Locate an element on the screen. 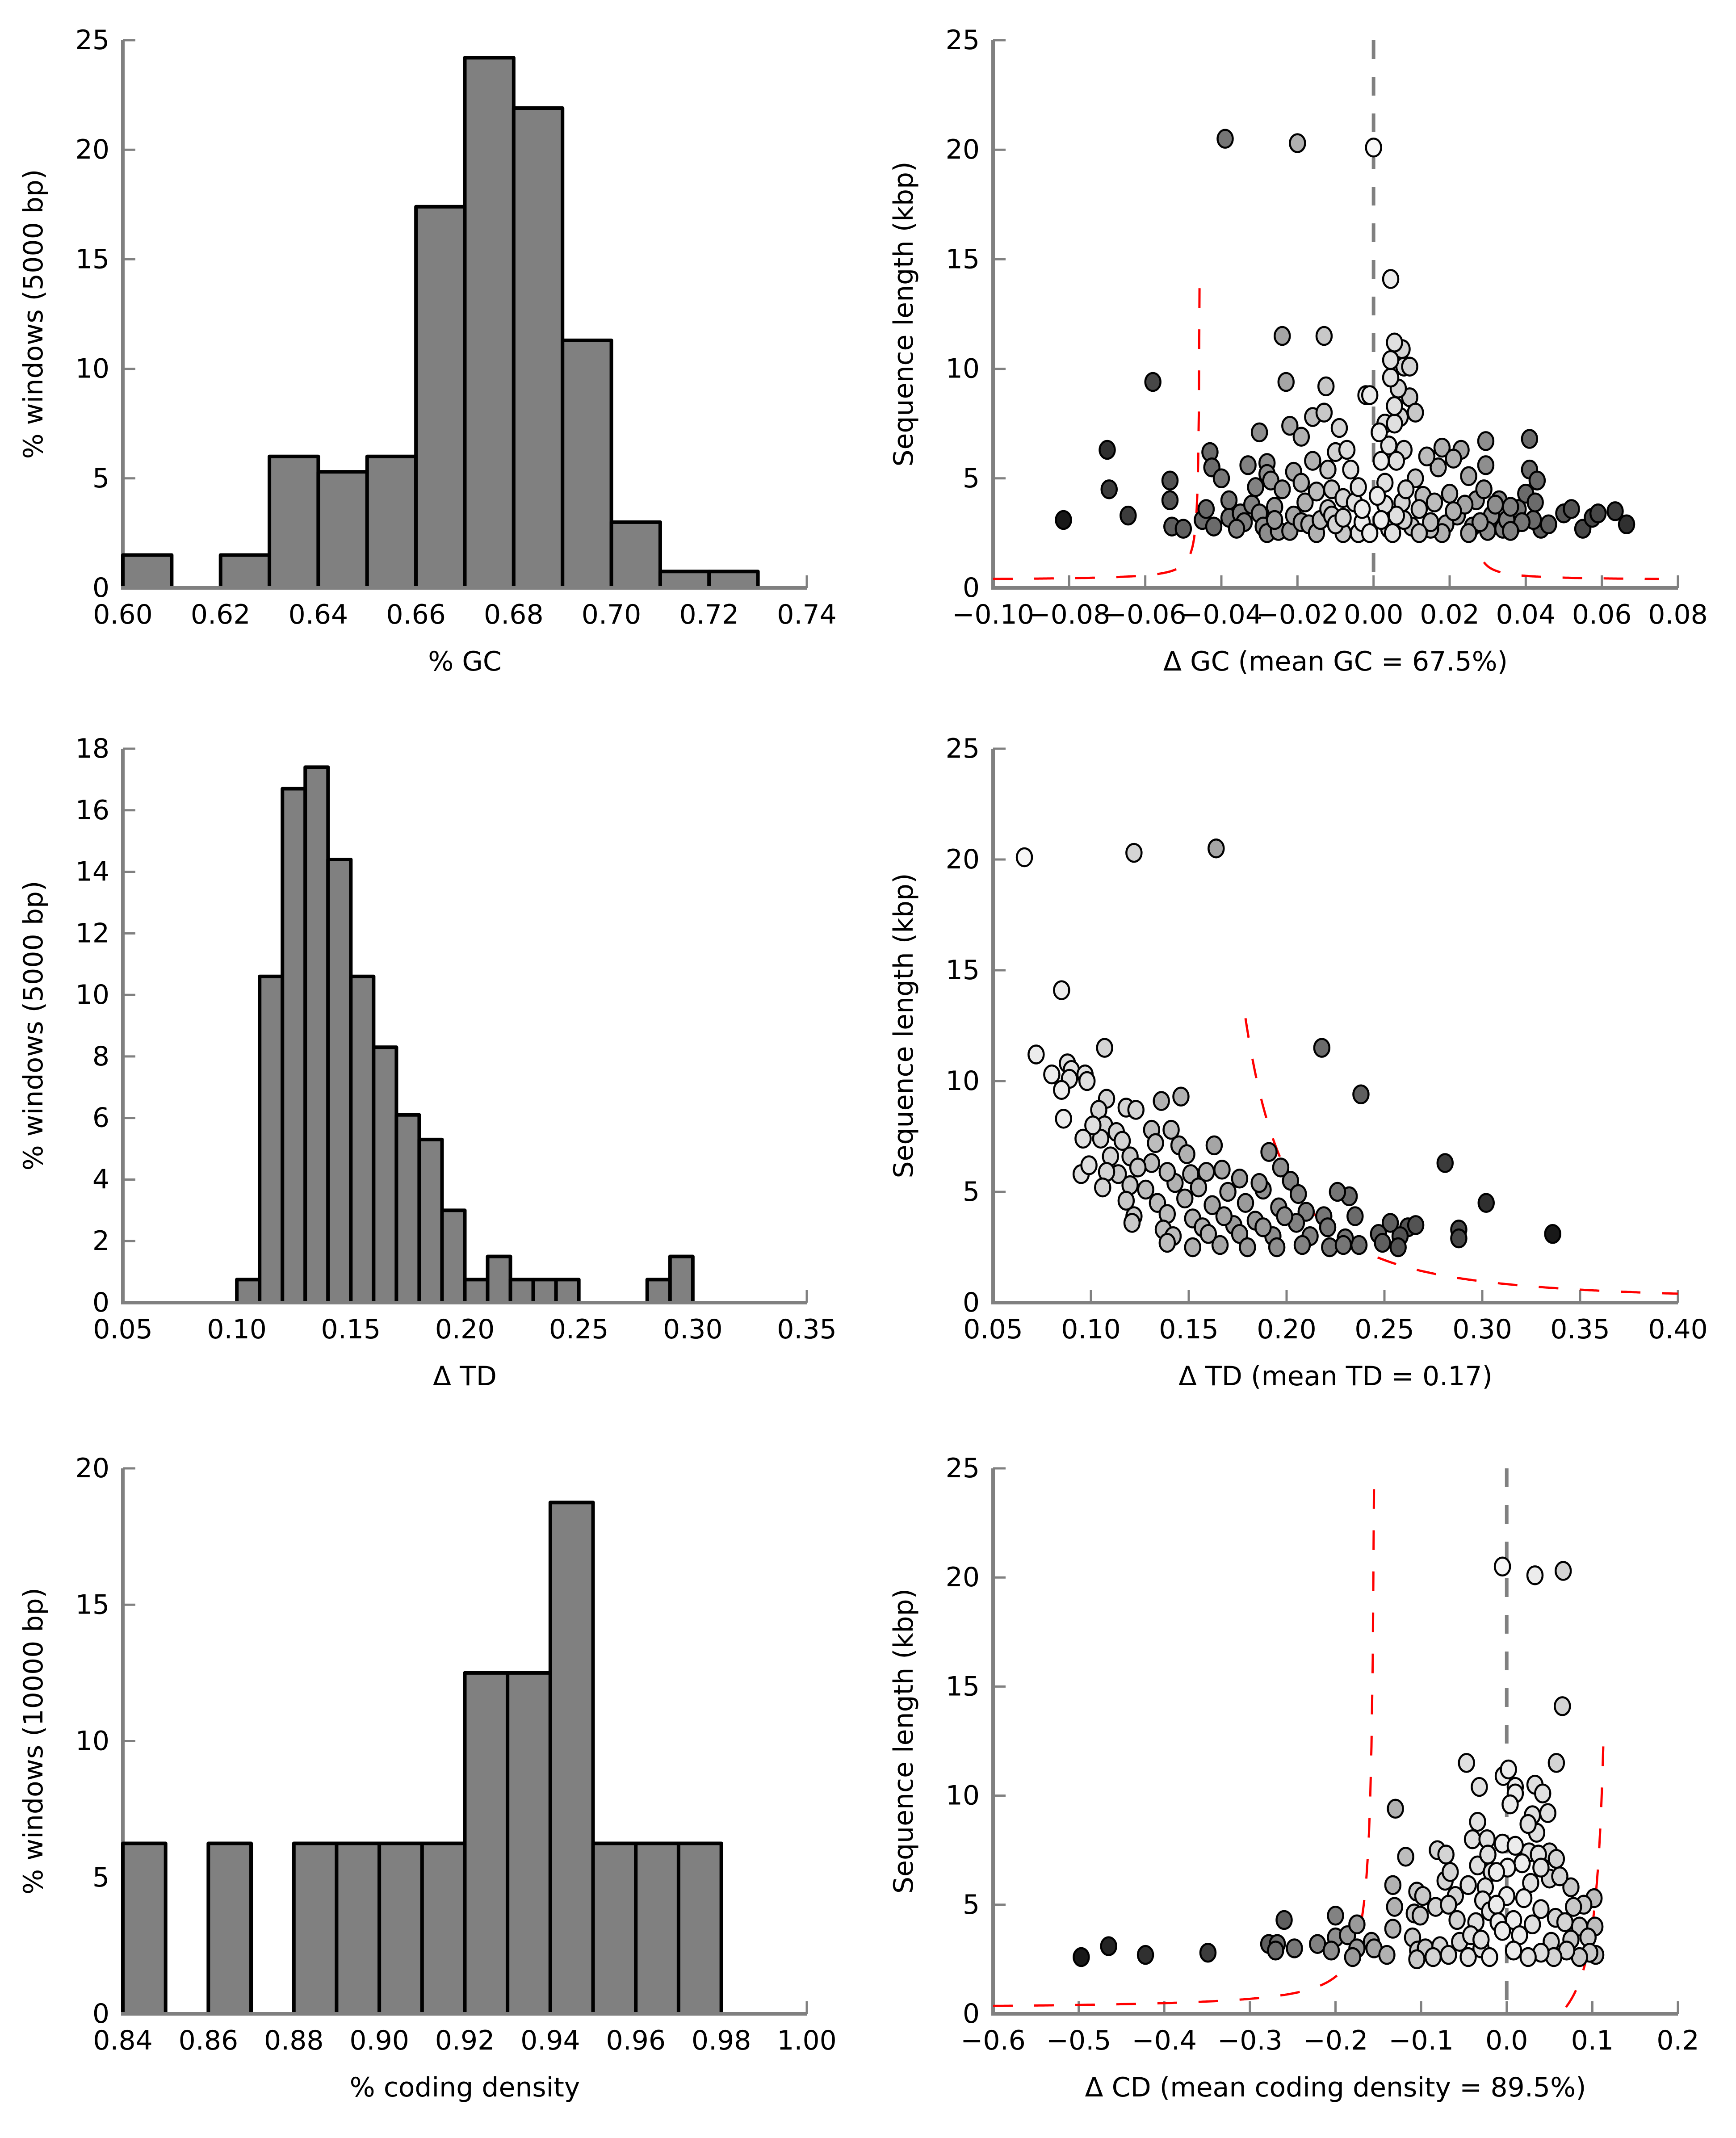 This screenshot has height=2138, width=1736. x-tick-label: 0.25 is located at coordinates (579, 1330).